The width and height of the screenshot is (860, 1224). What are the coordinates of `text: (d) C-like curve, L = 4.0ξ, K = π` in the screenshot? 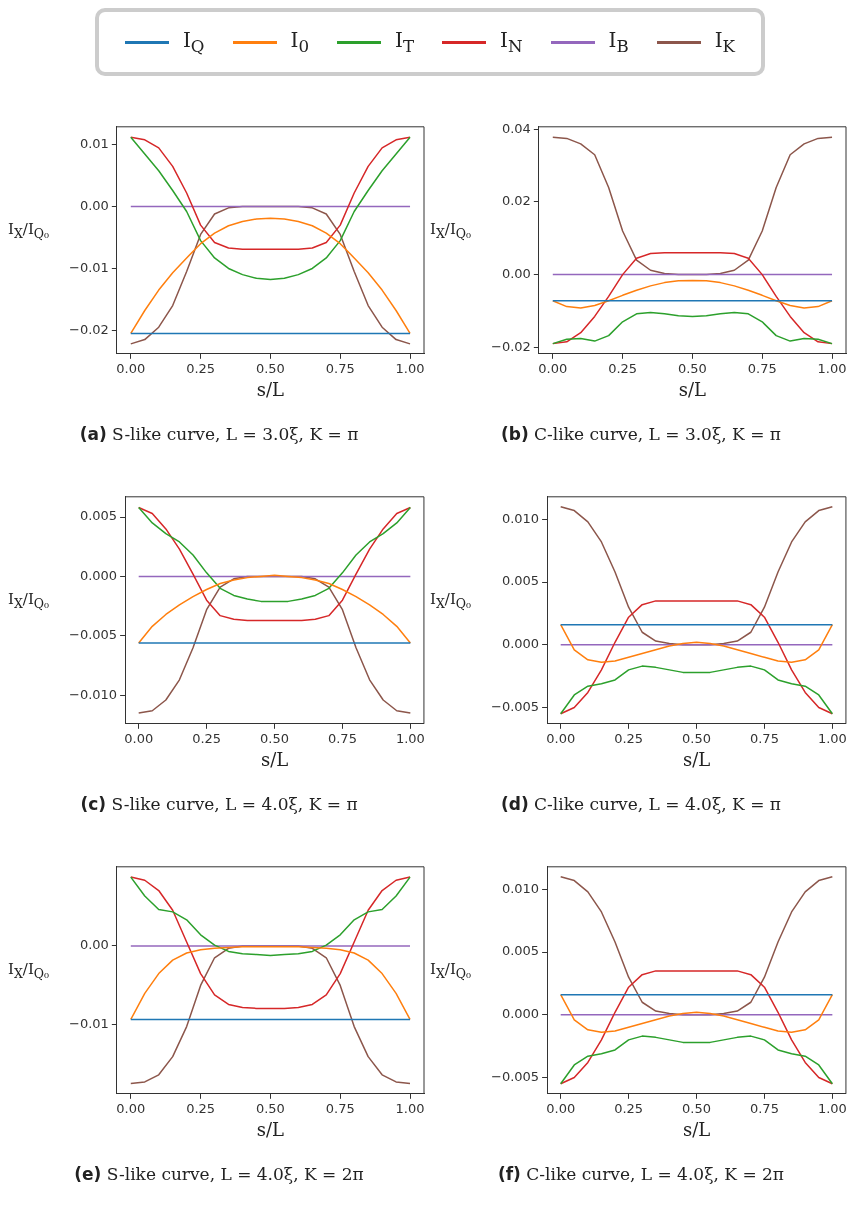 It's located at (641, 804).